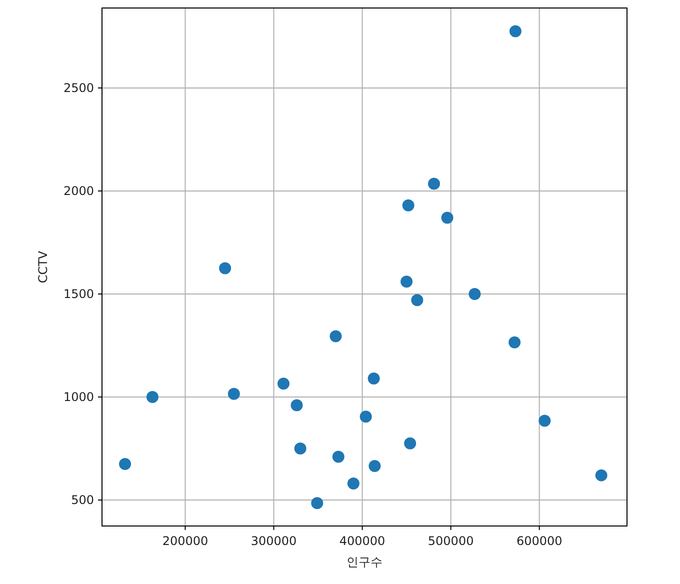 The image size is (680, 584). I want to click on y-tick-label: 1000, so click(78, 397).